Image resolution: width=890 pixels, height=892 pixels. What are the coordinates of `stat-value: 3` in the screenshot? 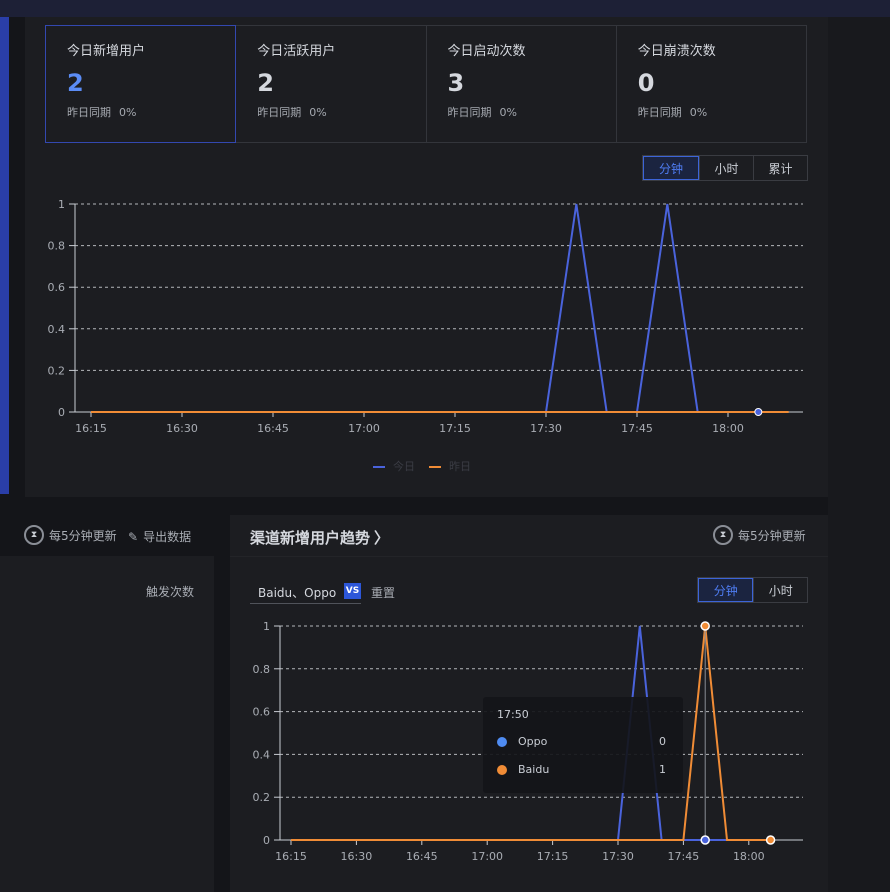 It's located at (456, 83).